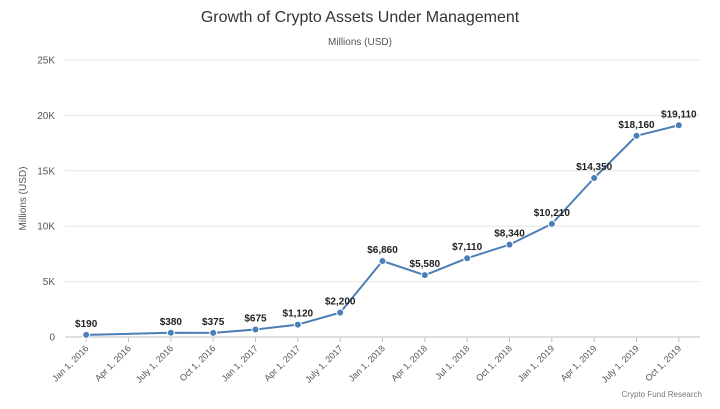 This screenshot has height=409, width=720. I want to click on x-tick-label: Jan 1, 2016, so click(70, 363).